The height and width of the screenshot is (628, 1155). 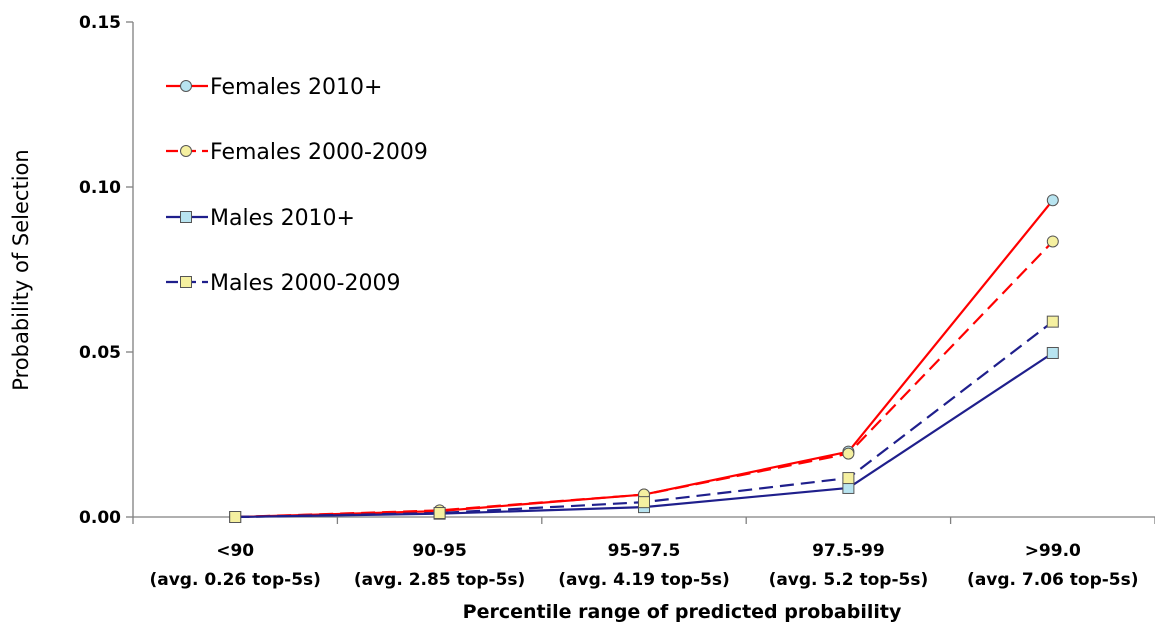 I want to click on legend-item: Males 2010+, so click(x=260, y=218).